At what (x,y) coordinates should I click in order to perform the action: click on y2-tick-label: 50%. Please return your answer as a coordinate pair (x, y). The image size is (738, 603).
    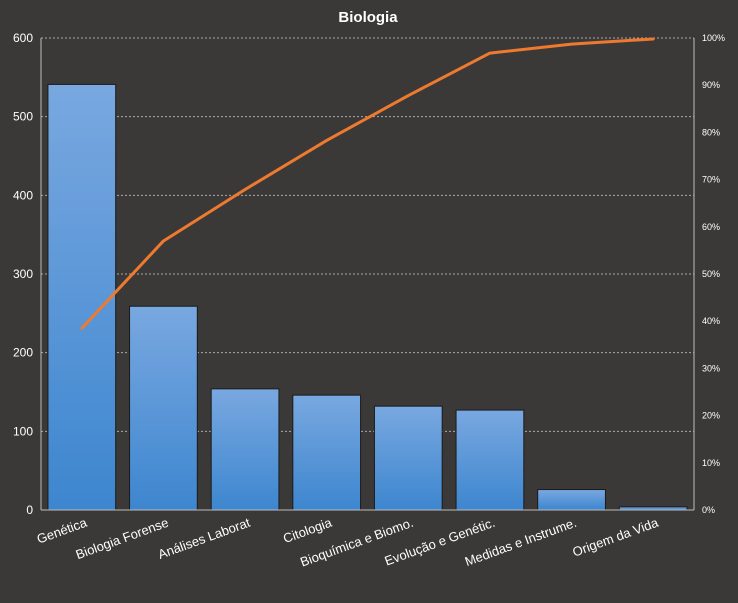
    Looking at the image, I should click on (711, 274).